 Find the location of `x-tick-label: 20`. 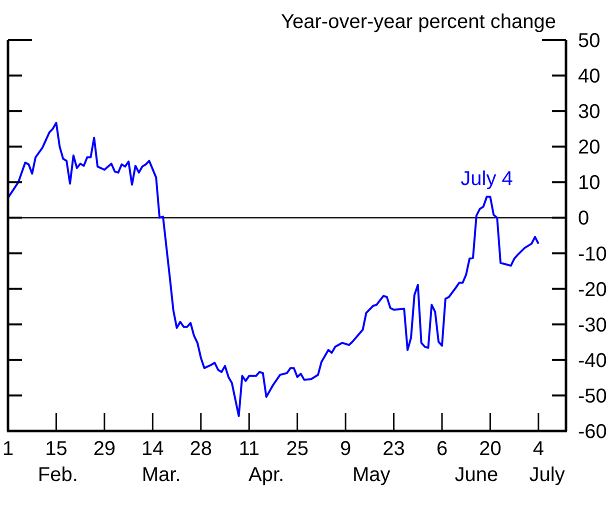

x-tick-label: 20 is located at coordinates (490, 449).